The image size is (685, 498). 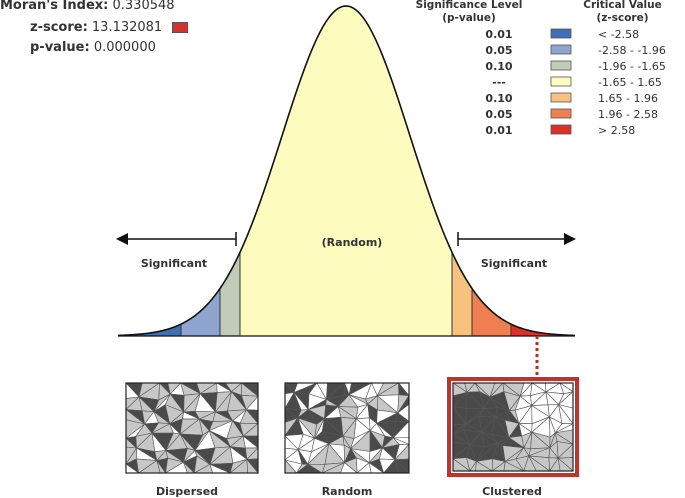 I want to click on morans-index-label: Moran's Index:, so click(x=54, y=6).